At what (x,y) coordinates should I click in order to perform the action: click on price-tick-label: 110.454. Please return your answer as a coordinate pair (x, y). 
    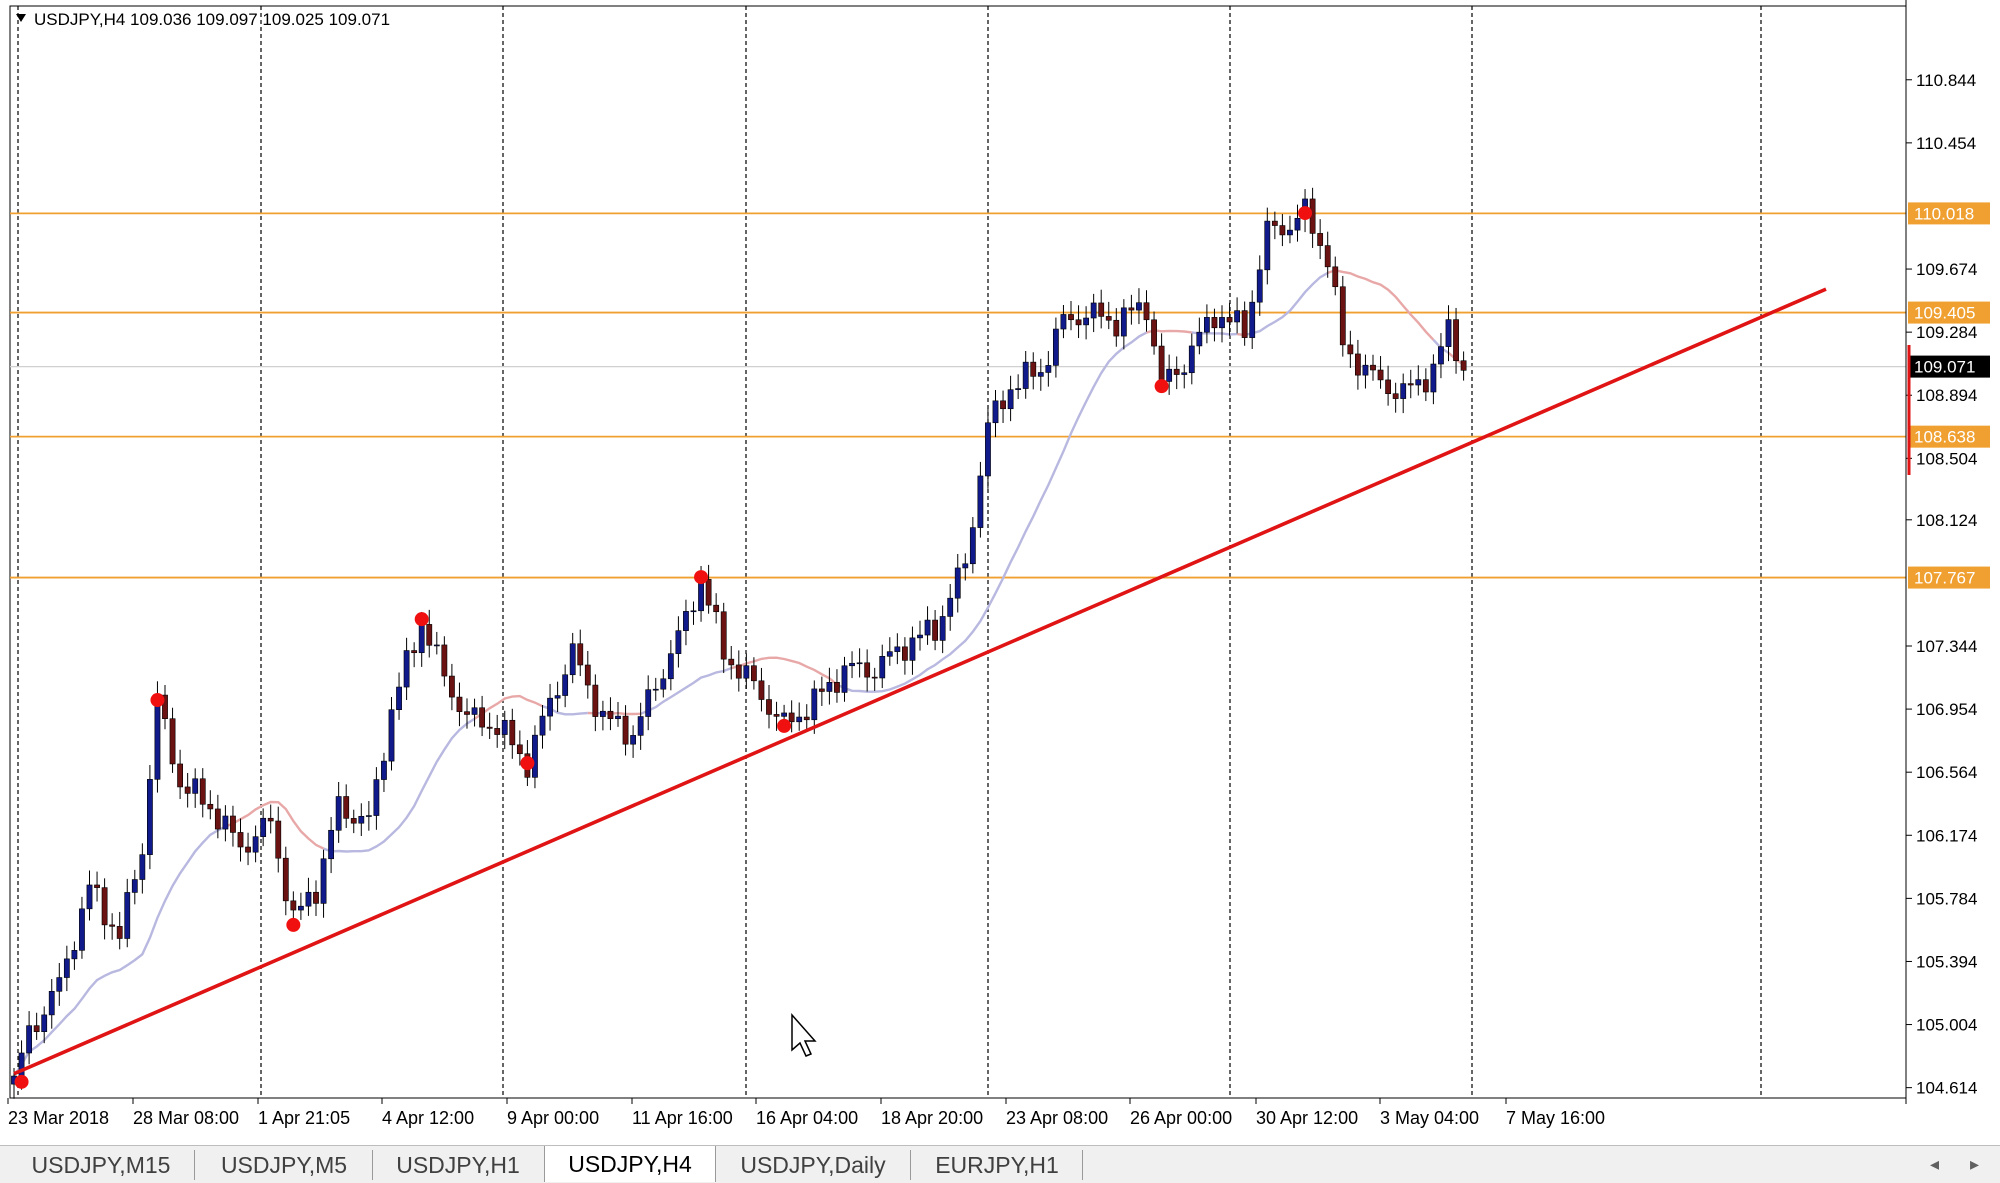
    Looking at the image, I should click on (1946, 143).